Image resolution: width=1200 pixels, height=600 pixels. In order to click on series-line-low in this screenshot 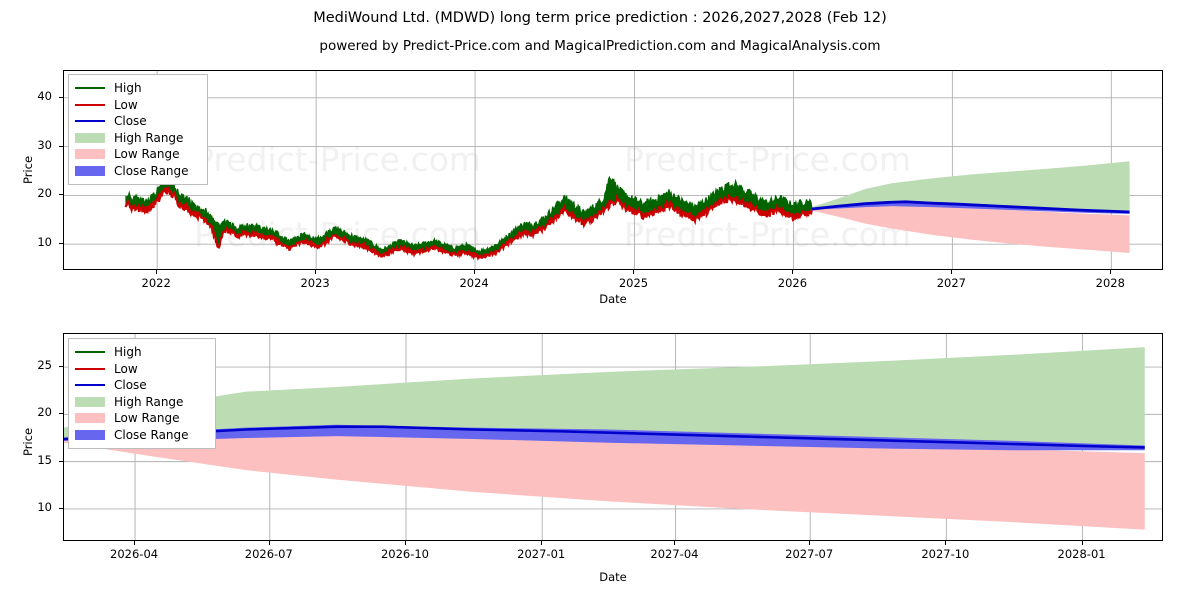, I will do `click(468, 223)`.